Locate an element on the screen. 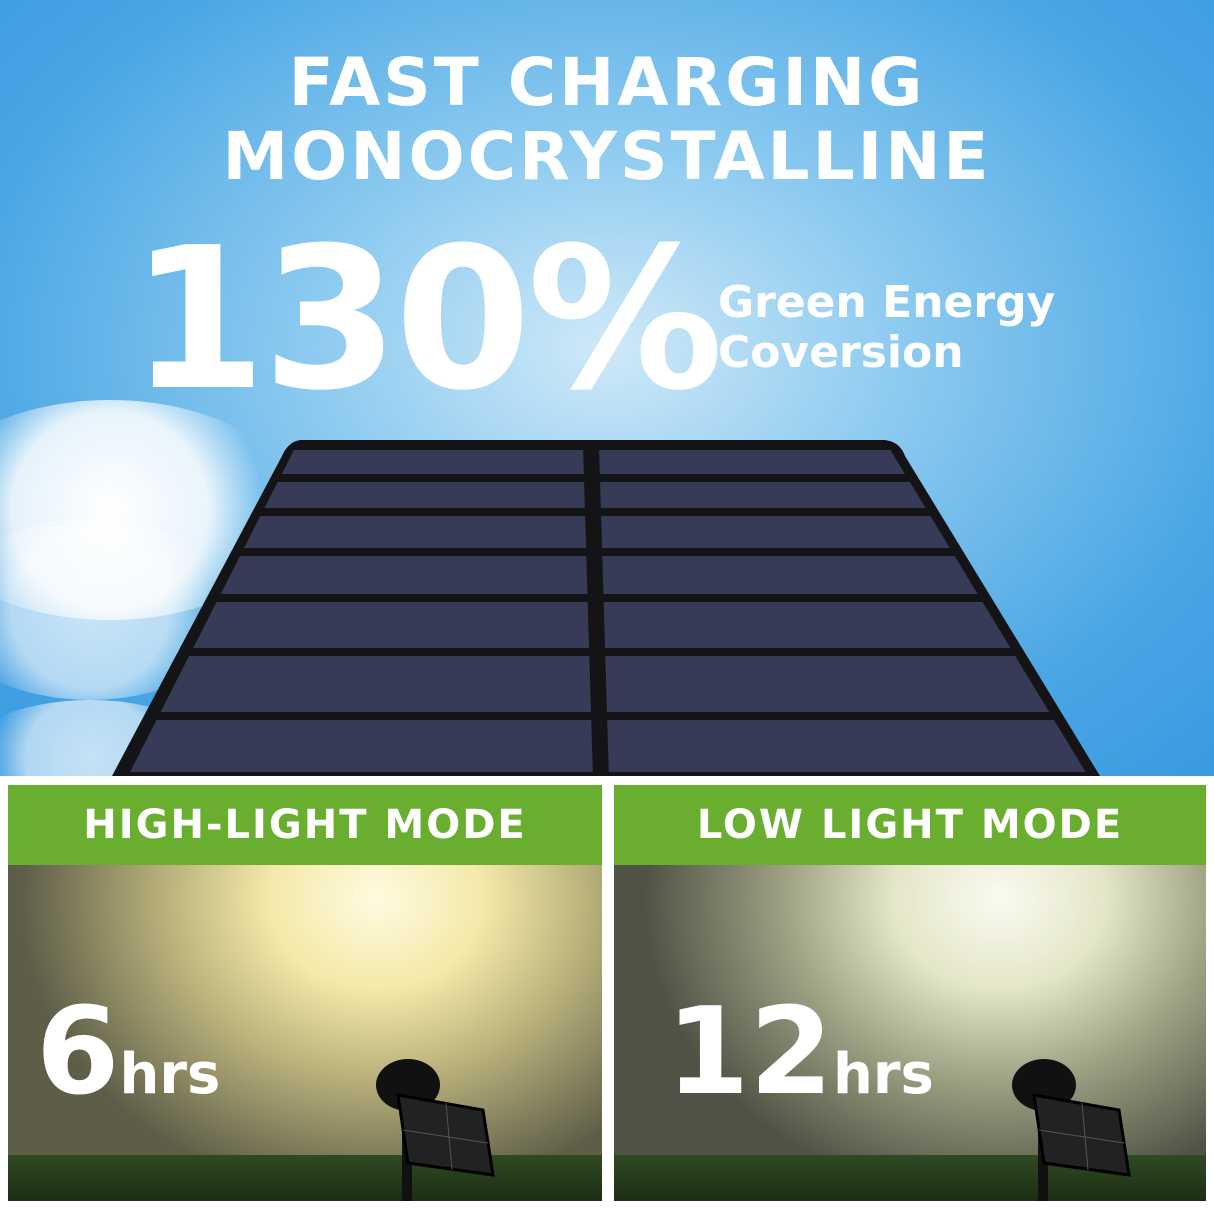 The width and height of the screenshot is (1214, 1214). high-light-scene: 6hrs is located at coordinates (305, 1033).